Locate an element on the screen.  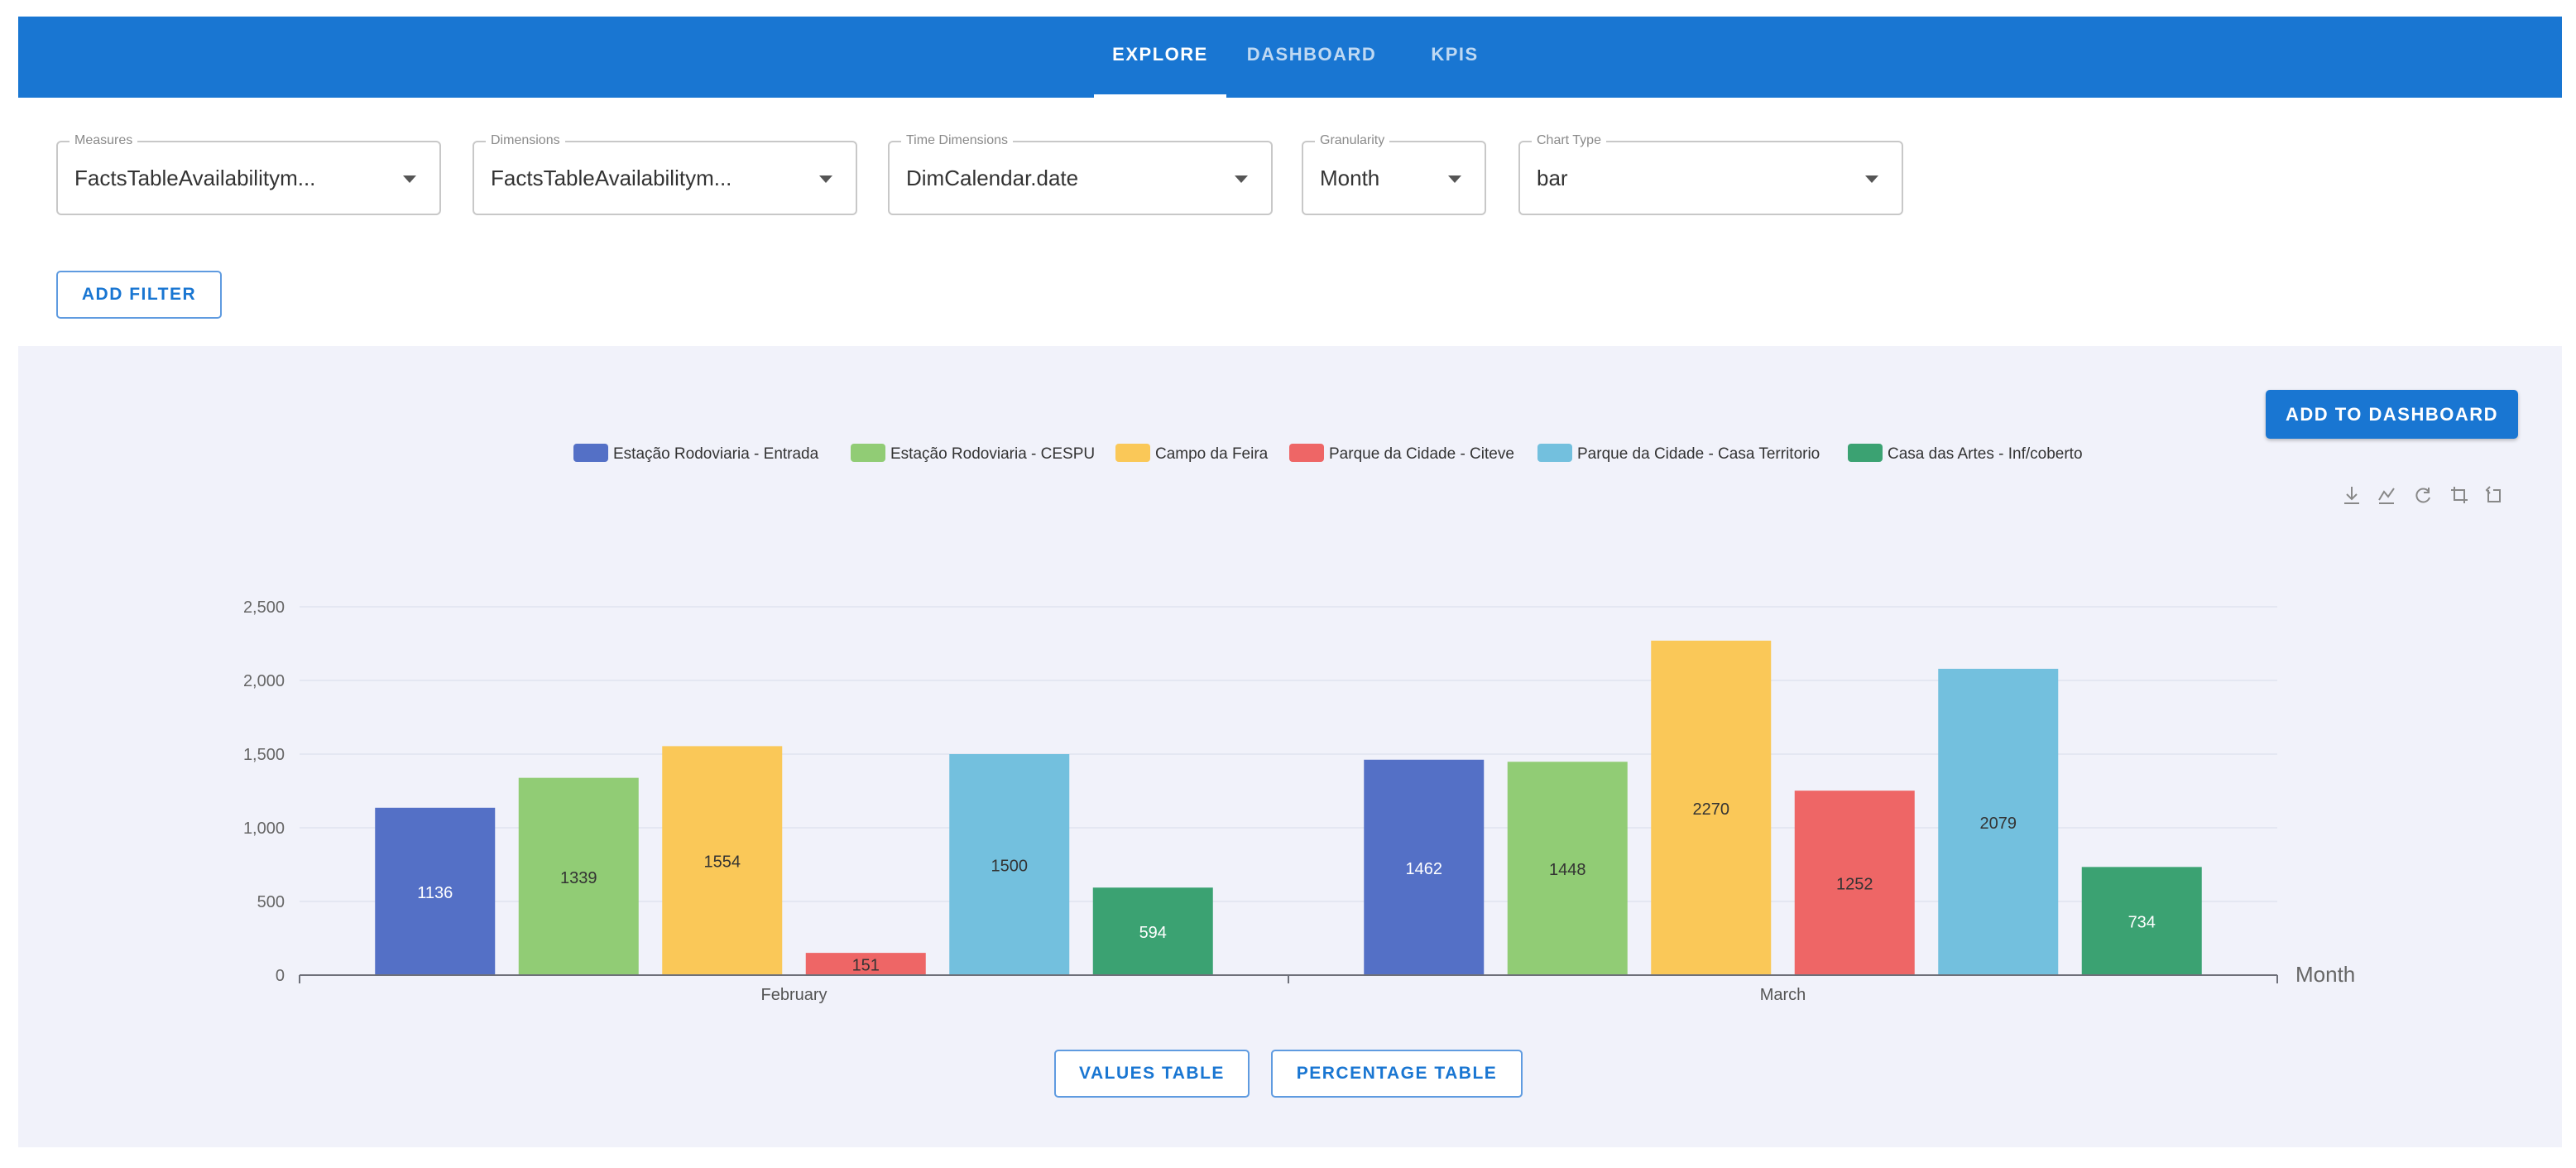
data-label: 151 is located at coordinates (866, 966).